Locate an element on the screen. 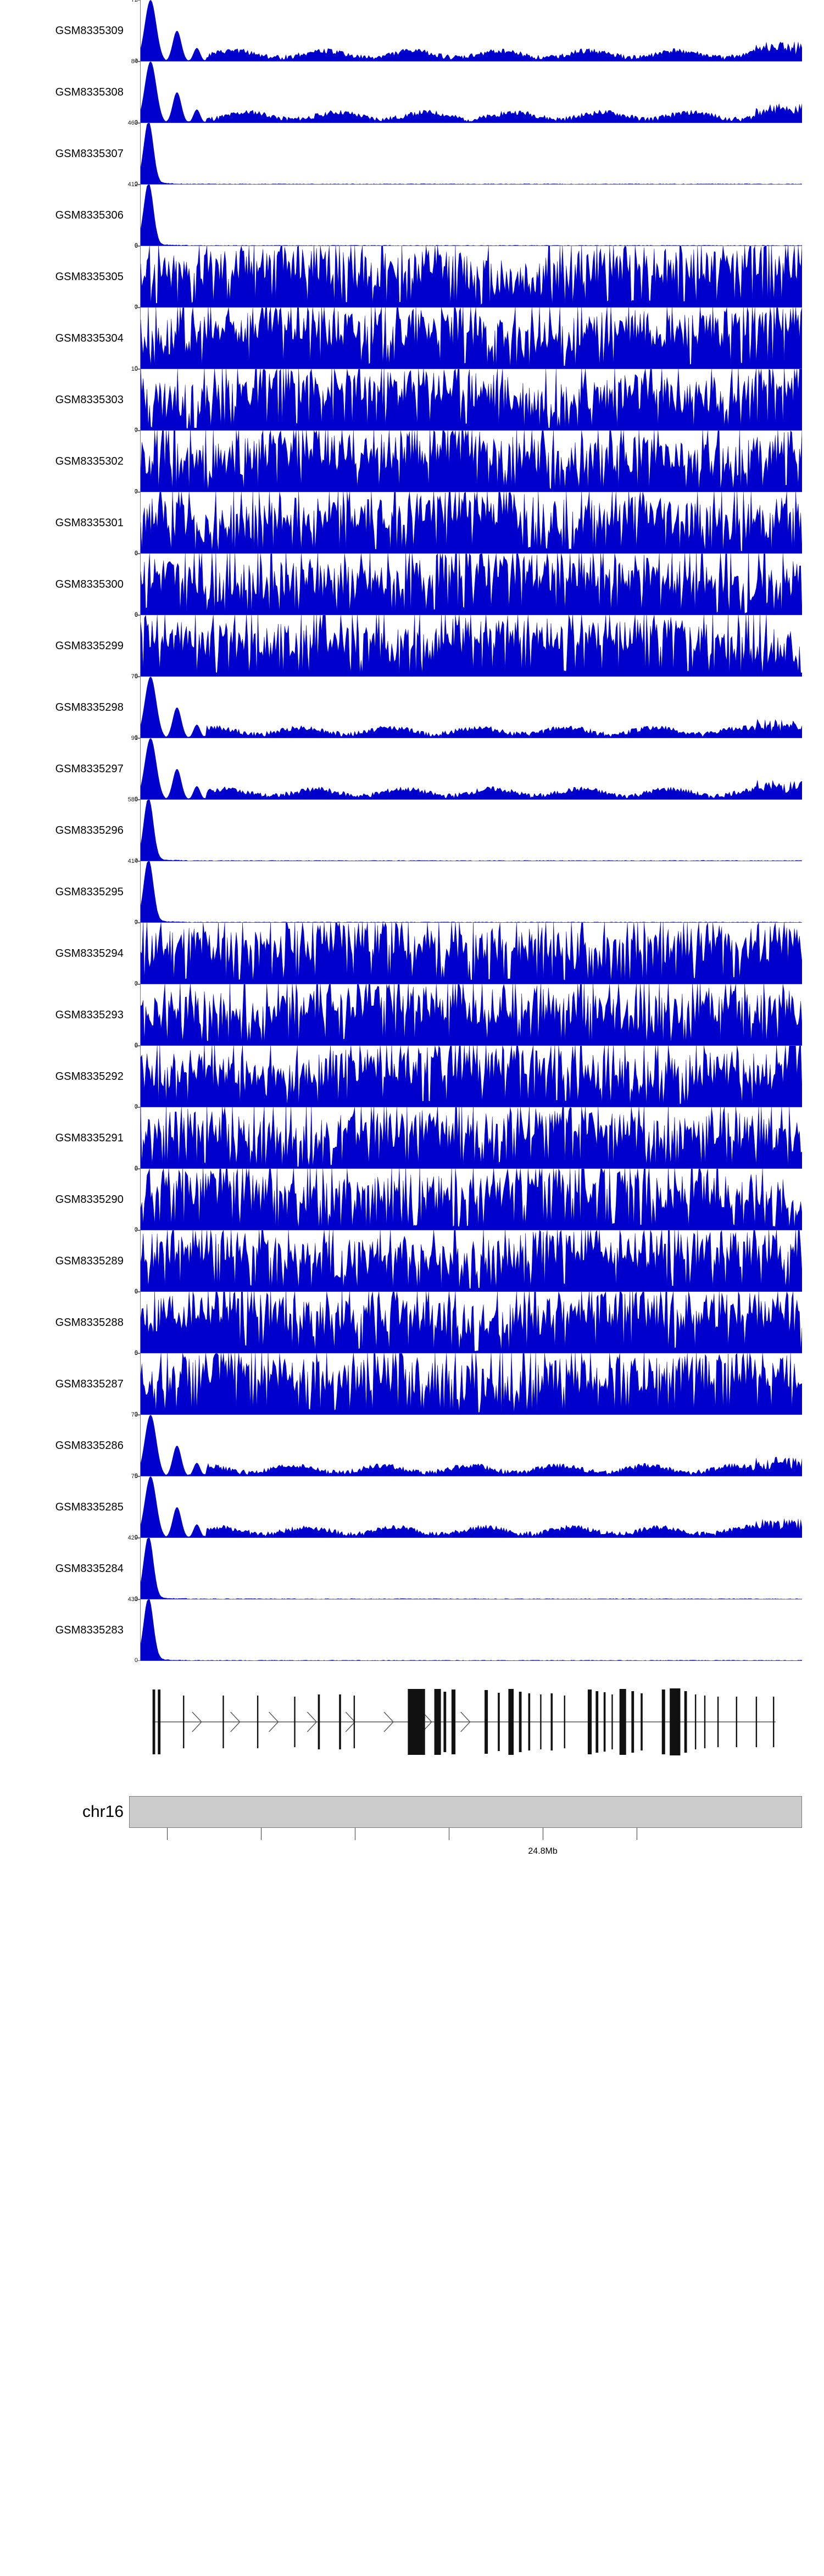  track-label: GSM8335283 is located at coordinates (90, 1630).